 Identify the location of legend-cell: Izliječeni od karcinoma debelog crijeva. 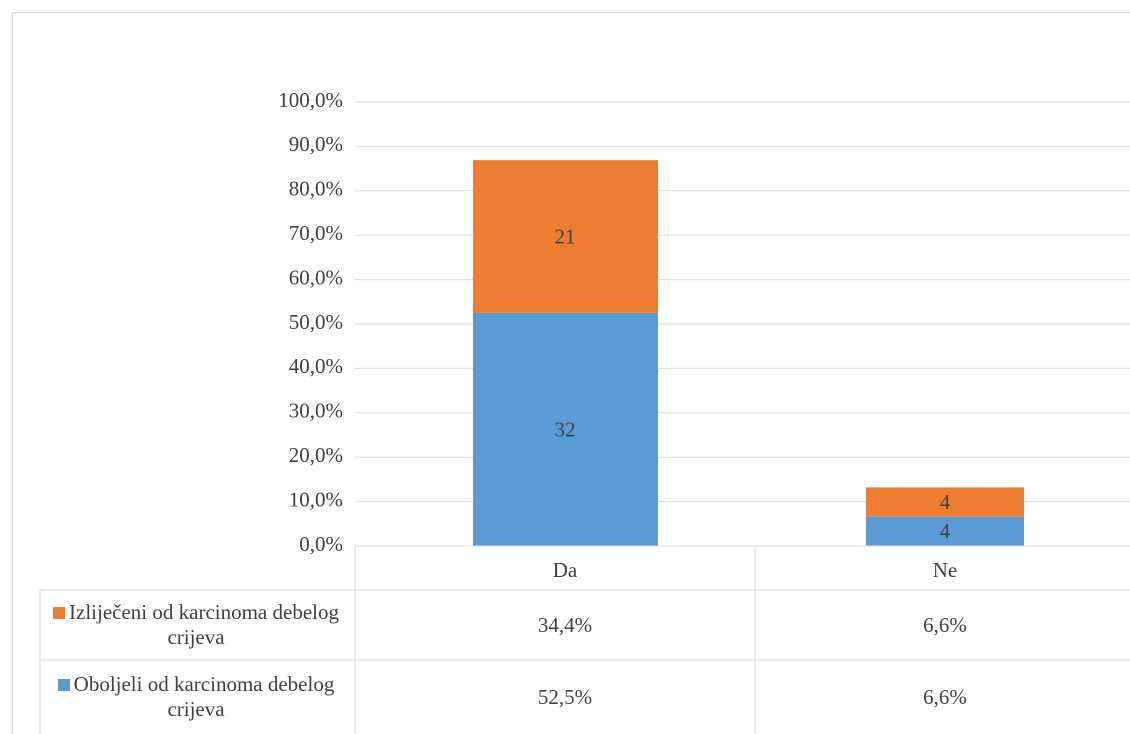
(196, 625).